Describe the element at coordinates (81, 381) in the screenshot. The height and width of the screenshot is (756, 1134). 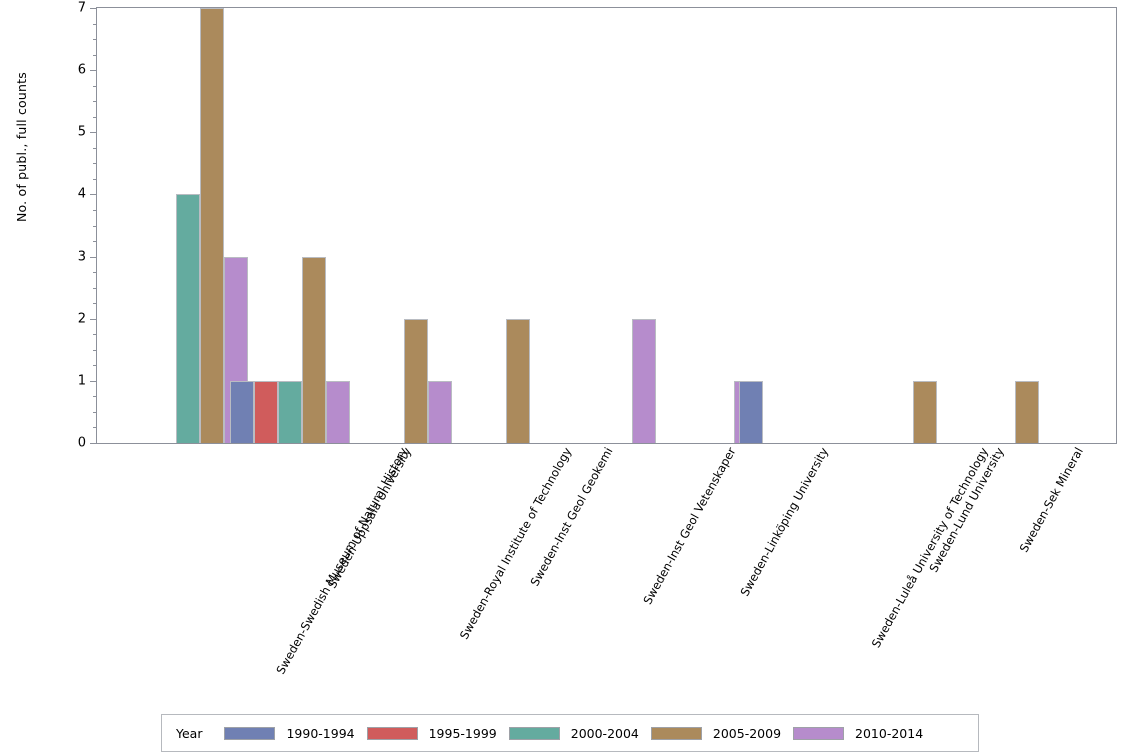
I see `y-axis-tick-label: 1` at that location.